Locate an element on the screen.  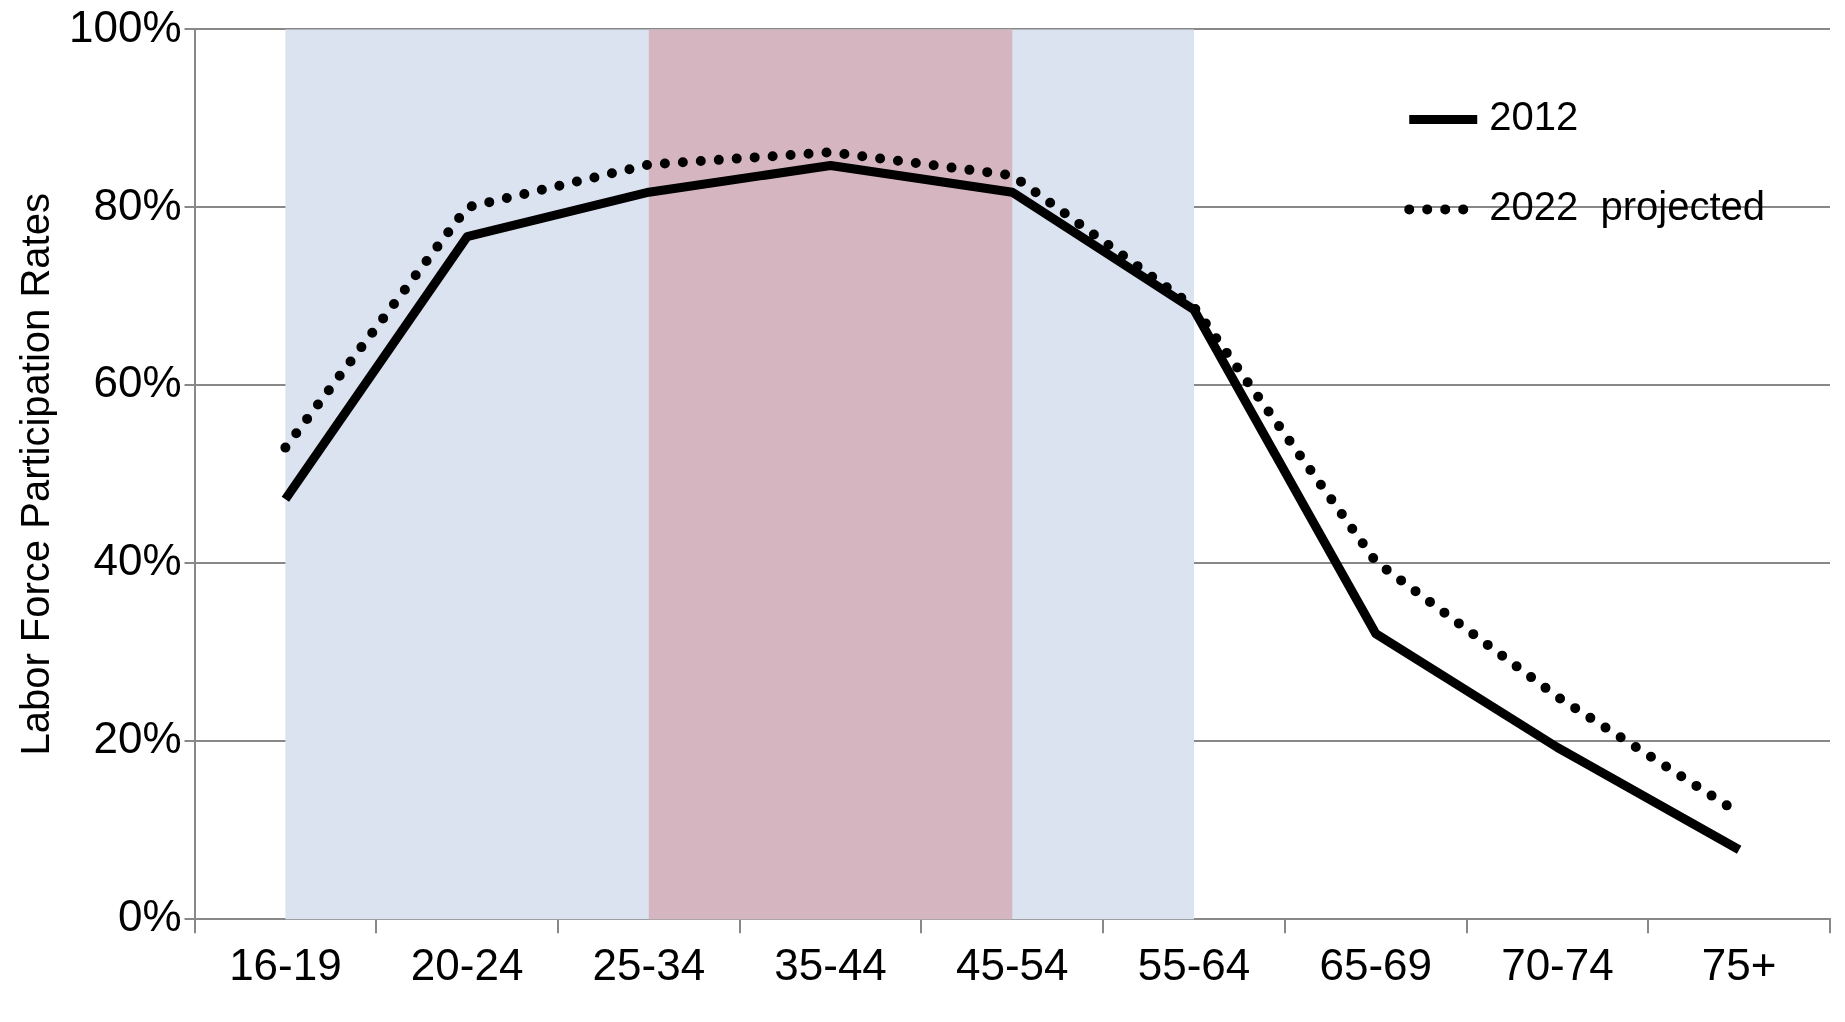
y-tick-label: 40% is located at coordinates (137, 560).